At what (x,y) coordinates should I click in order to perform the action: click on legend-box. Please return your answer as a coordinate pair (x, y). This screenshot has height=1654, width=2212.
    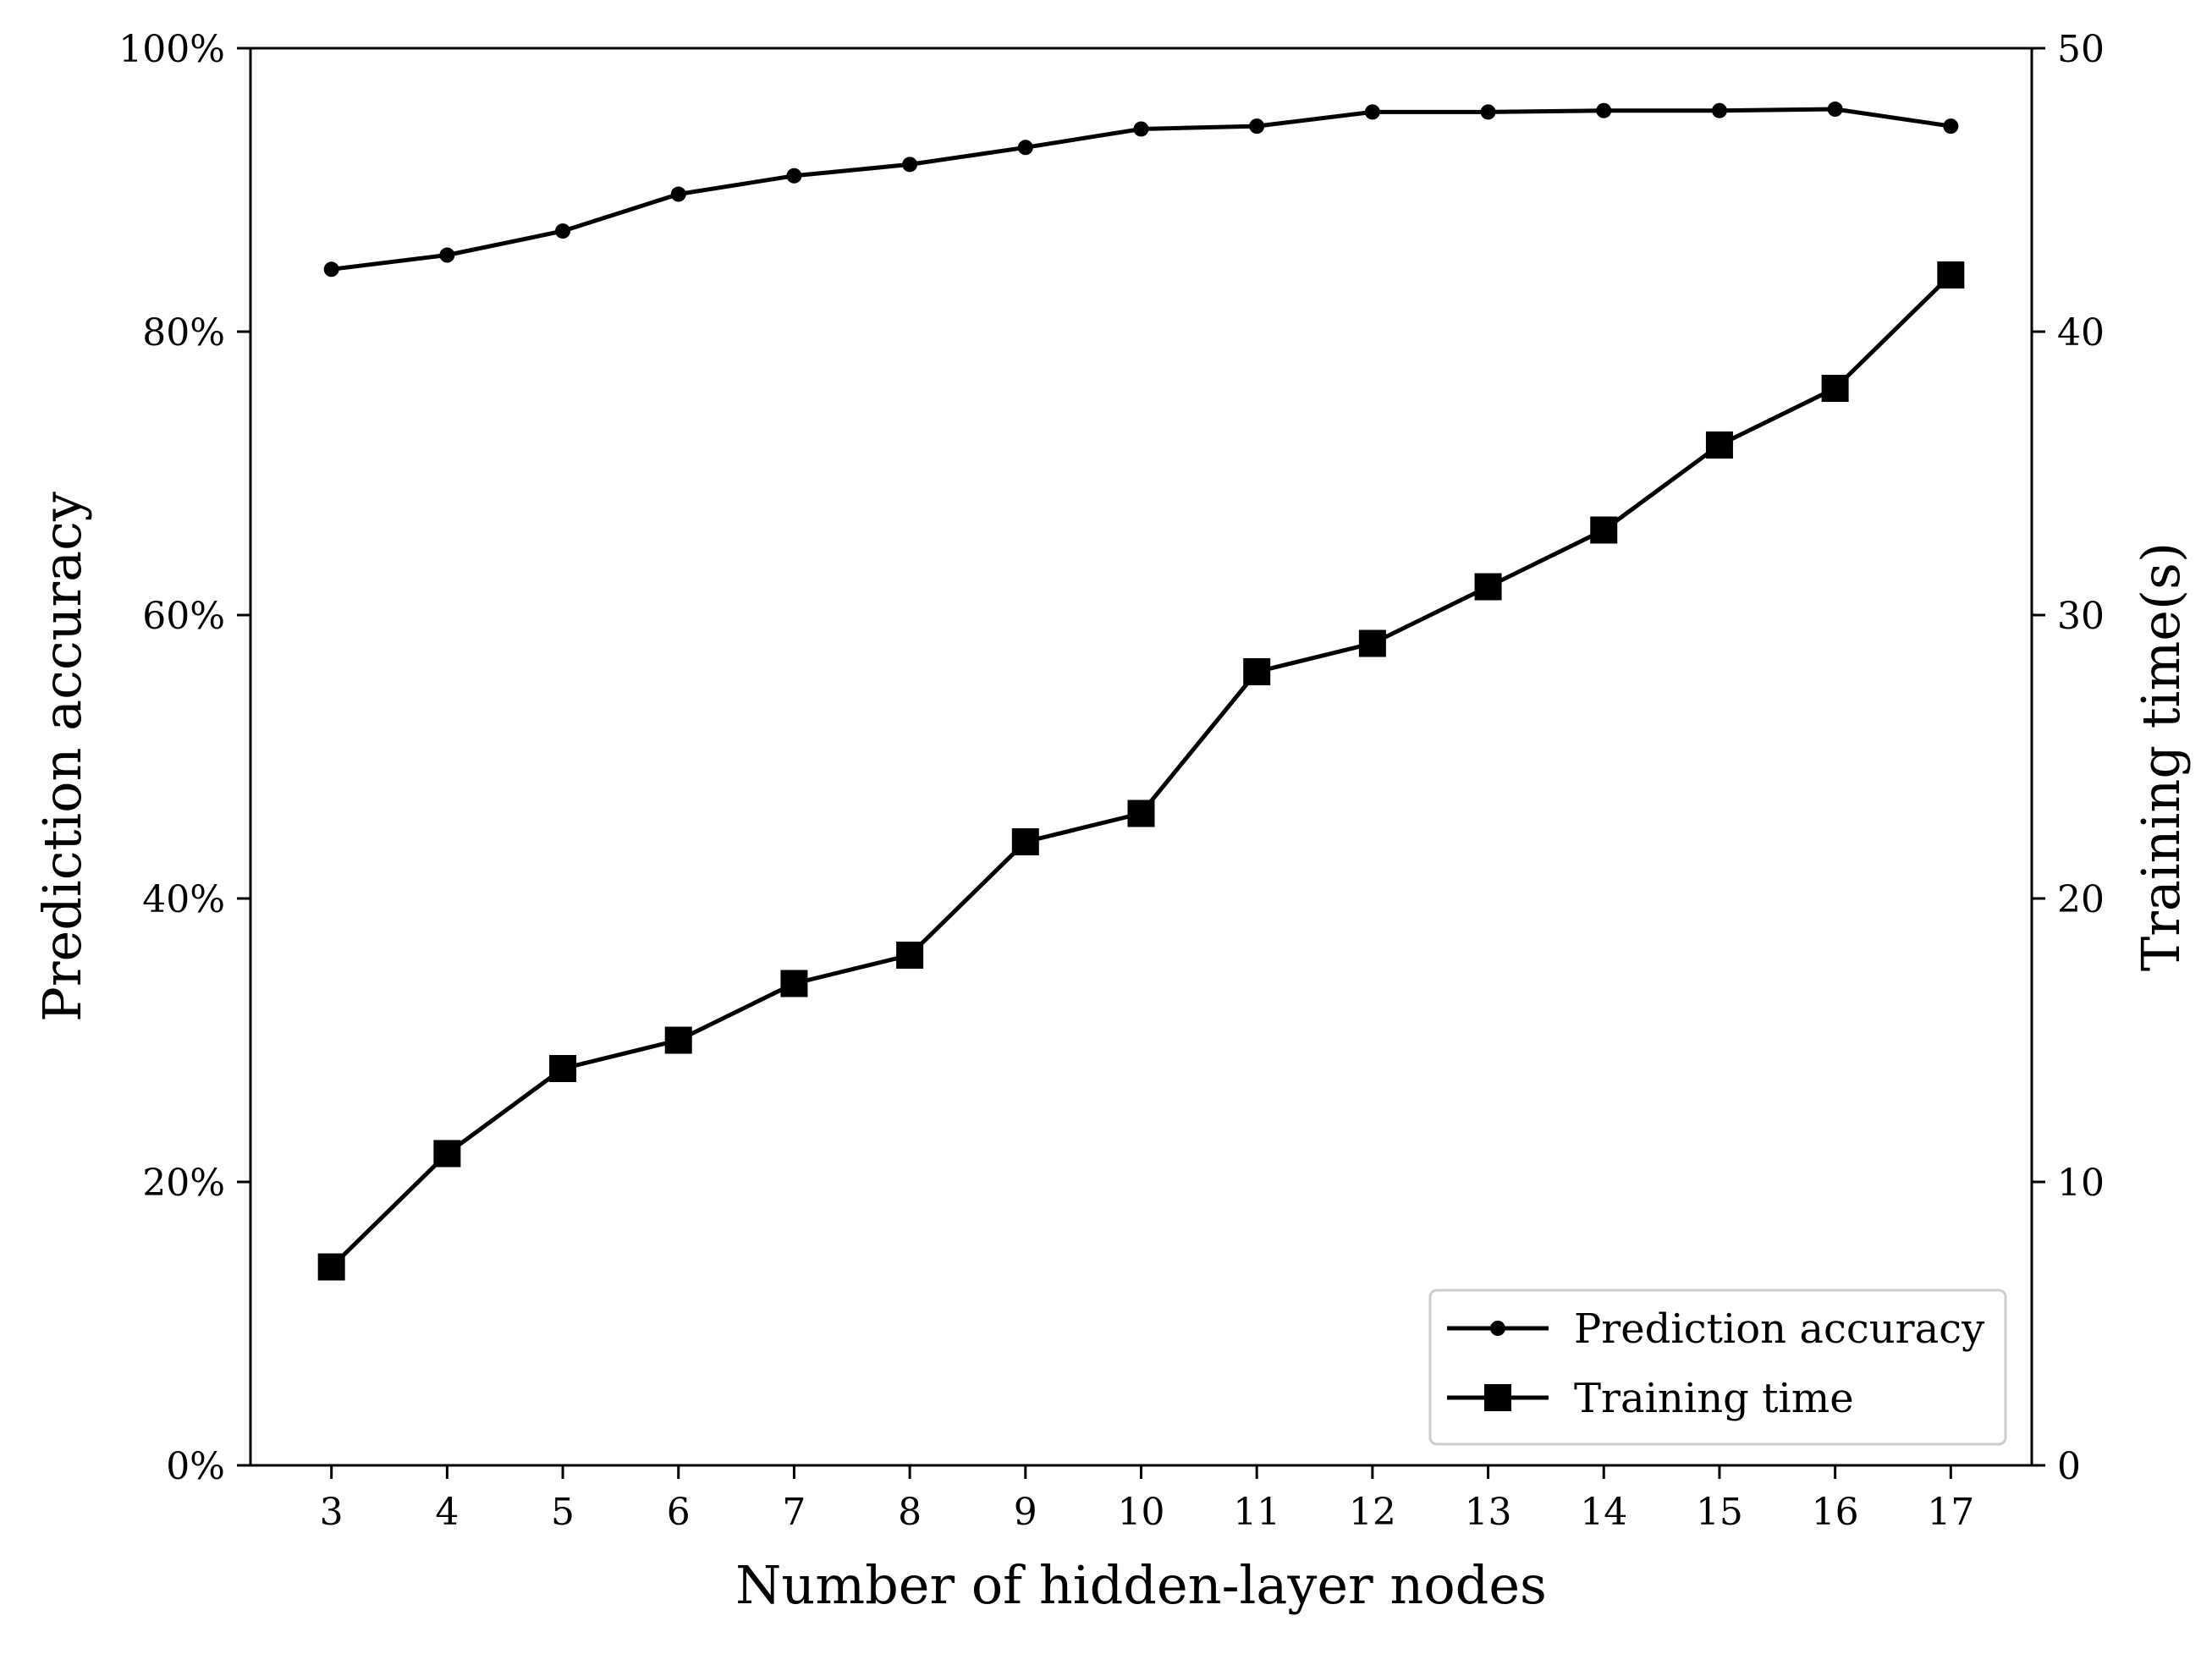
    Looking at the image, I should click on (1717, 1367).